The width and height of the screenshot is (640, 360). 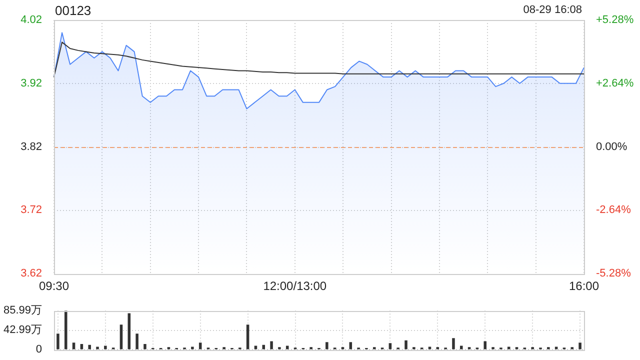 I want to click on y-tick-label: 4.02, so click(x=31, y=20).